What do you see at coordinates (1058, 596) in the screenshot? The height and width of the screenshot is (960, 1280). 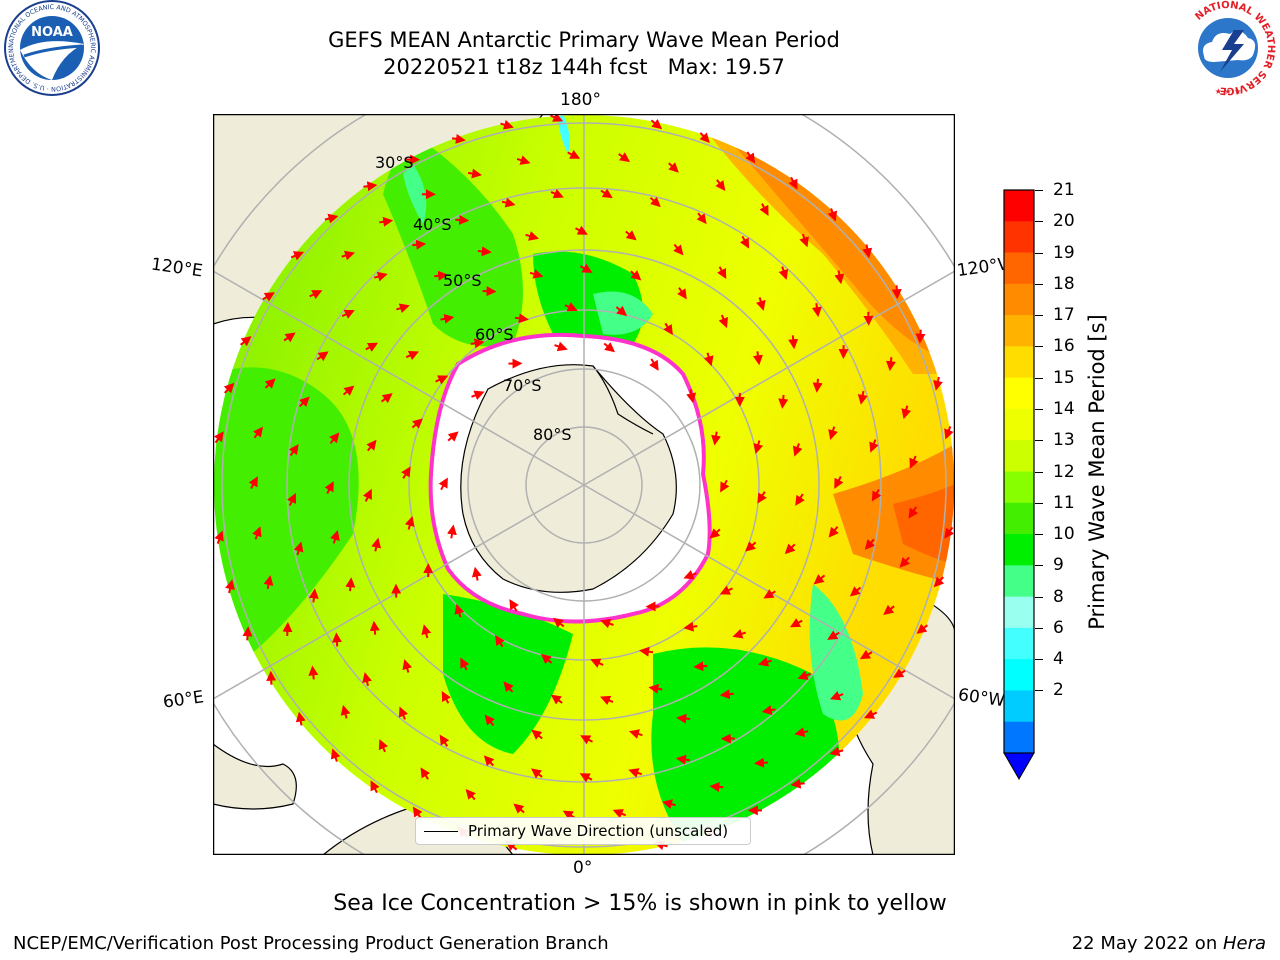 I see `colorbar-tick-label: 8` at bounding box center [1058, 596].